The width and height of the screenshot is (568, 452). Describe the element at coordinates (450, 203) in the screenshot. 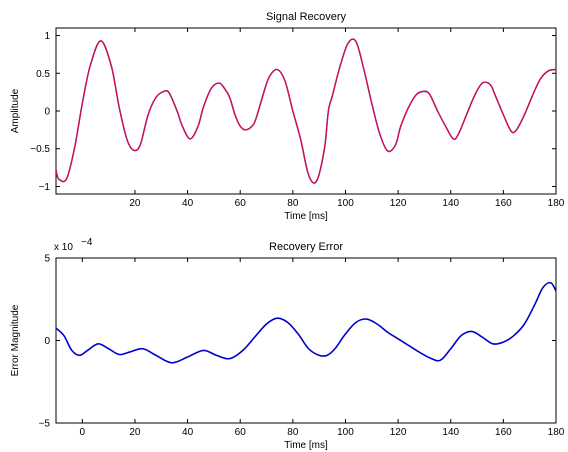

I see `chart1-xtick-label: 140` at that location.